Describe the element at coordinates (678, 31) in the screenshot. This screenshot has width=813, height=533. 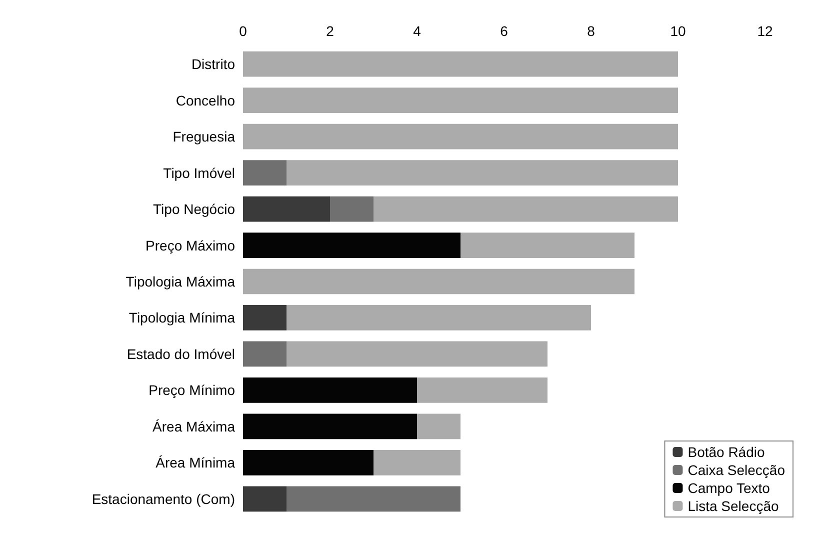
I see `x-tick-label: 10` at that location.